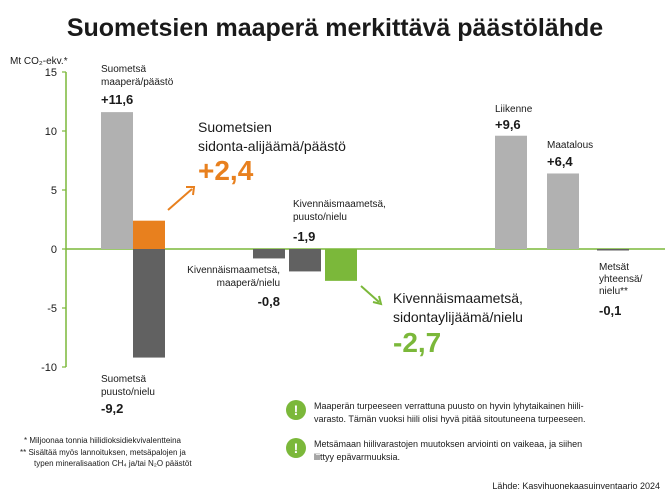  I want to click on green-arrow-head, so click(377, 300).